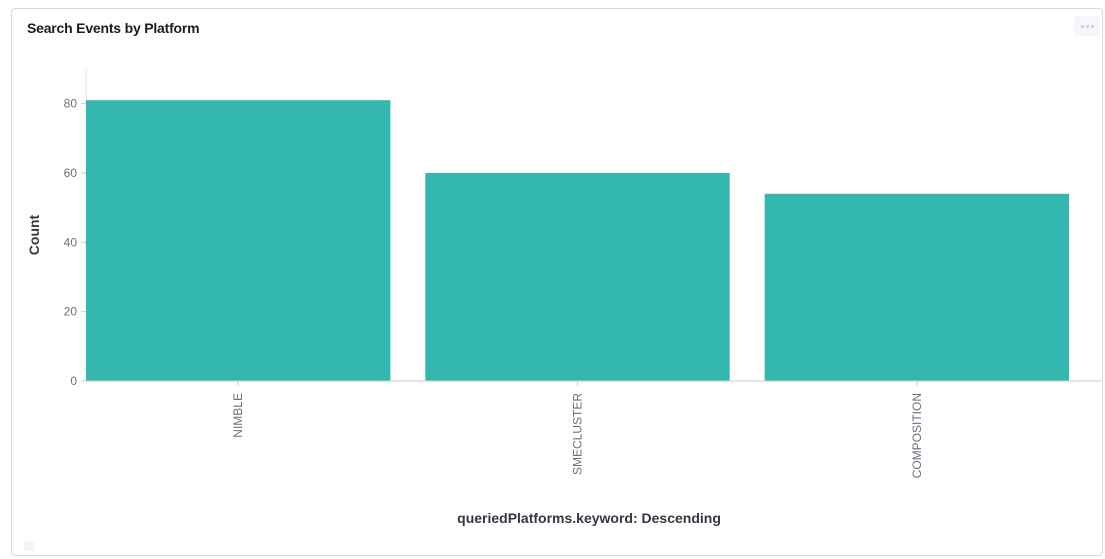 This screenshot has height=559, width=1105. What do you see at coordinates (73, 381) in the screenshot?
I see `y-tick-label: 0` at bounding box center [73, 381].